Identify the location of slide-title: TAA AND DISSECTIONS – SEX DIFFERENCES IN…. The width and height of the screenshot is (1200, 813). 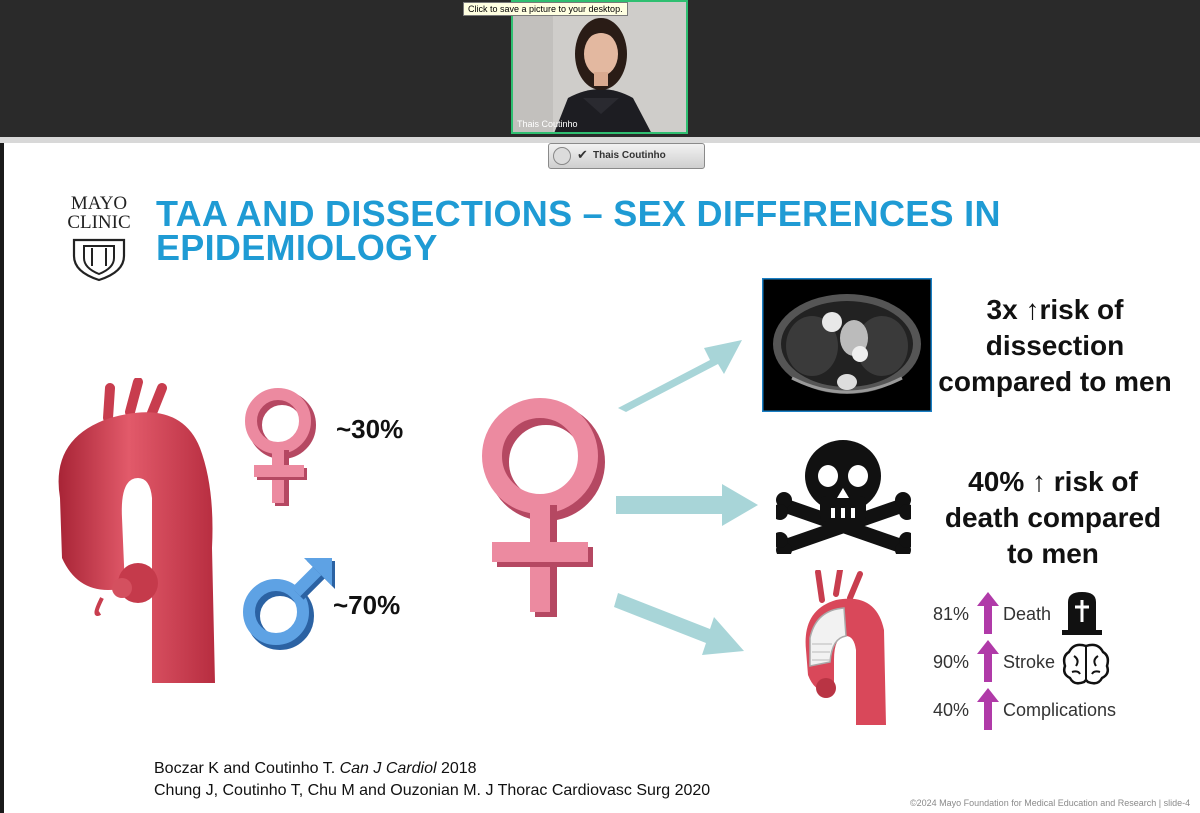
(578, 230).